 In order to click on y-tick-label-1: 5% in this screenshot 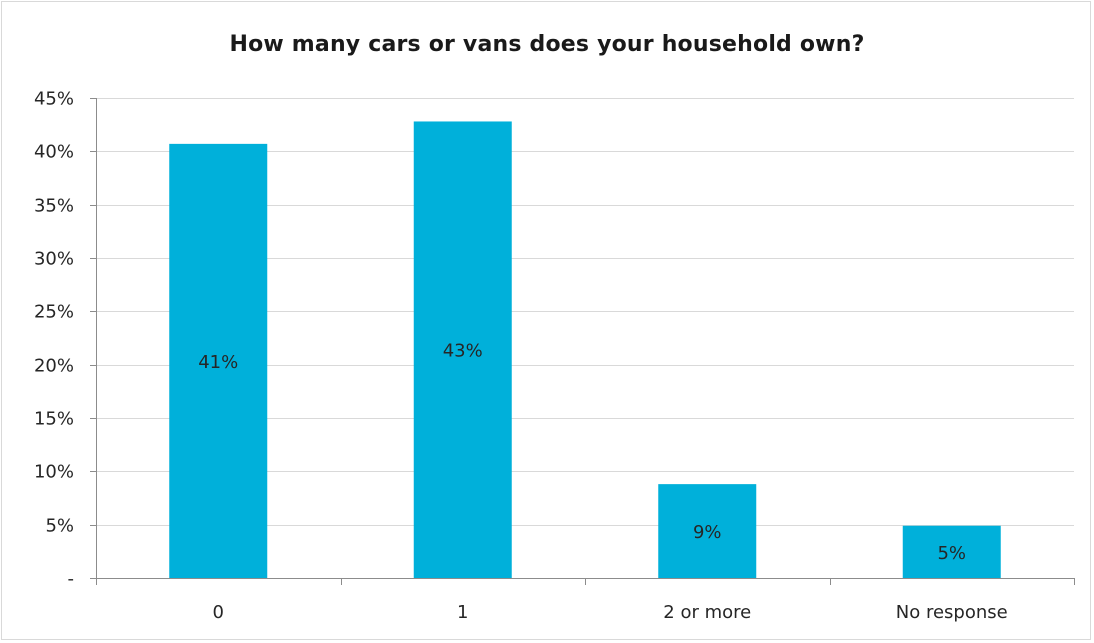, I will do `click(59, 526)`.